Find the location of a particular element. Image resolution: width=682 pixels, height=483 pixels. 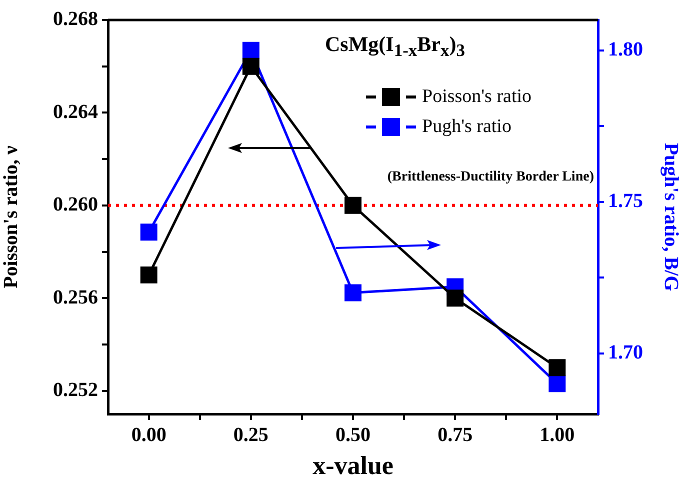

y2-tick-label: 1.75 is located at coordinates (625, 201).